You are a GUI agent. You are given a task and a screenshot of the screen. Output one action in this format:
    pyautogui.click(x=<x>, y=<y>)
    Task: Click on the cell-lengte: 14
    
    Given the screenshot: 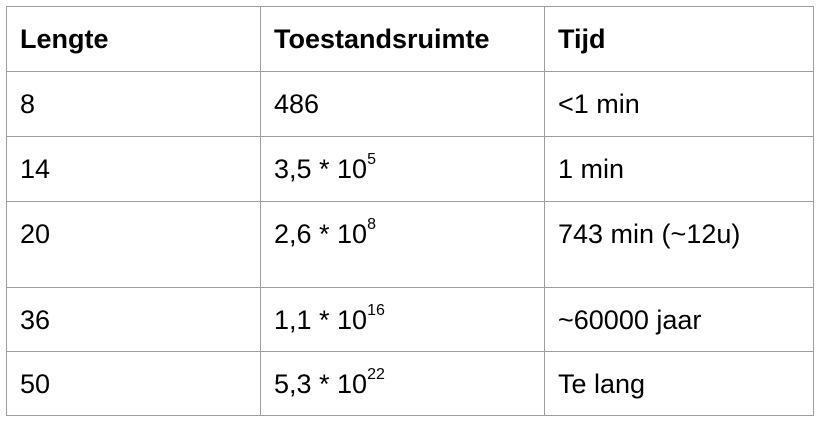 What is the action you would take?
    pyautogui.click(x=133, y=169)
    